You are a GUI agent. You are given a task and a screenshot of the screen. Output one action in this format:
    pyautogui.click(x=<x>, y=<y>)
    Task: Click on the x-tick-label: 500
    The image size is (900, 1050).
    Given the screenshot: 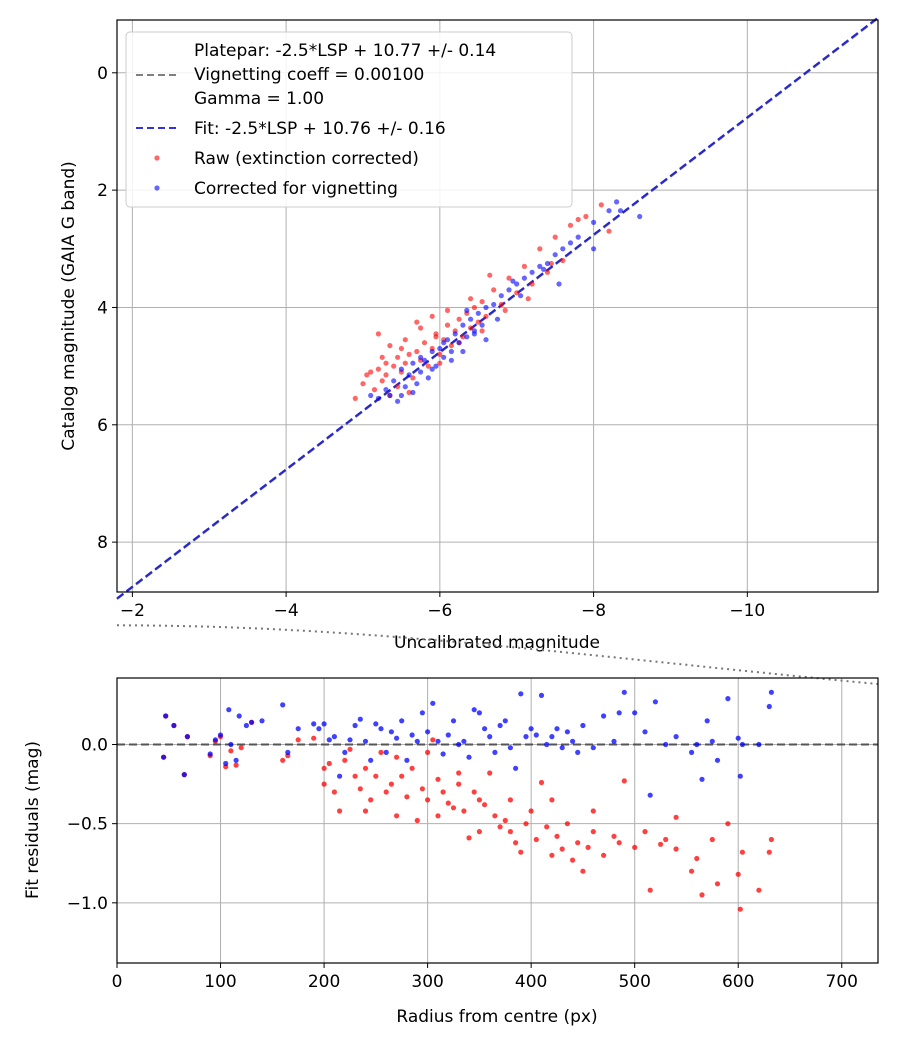 What is the action you would take?
    pyautogui.click(x=634, y=982)
    